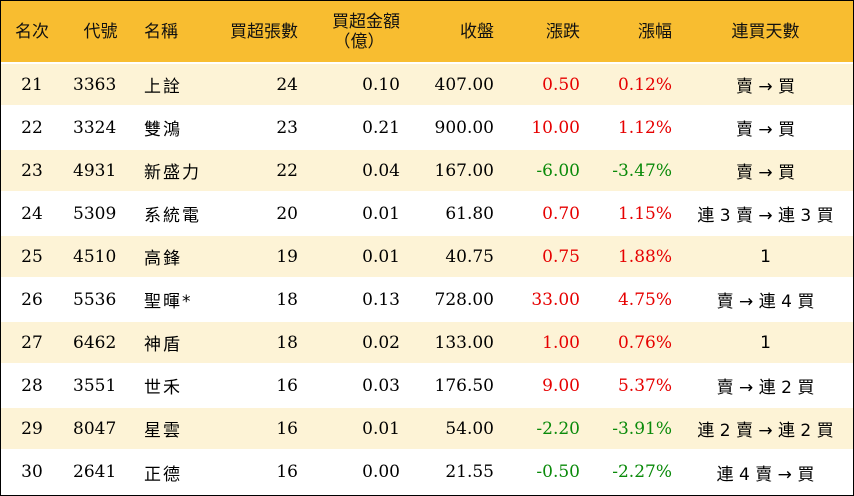  Describe the element at coordinates (427, 471) in the screenshot. I see `table-row: 30 2641 正德 16 0.00 21.55 -0.50 -2.27% 連 4 賣 → 買` at that location.